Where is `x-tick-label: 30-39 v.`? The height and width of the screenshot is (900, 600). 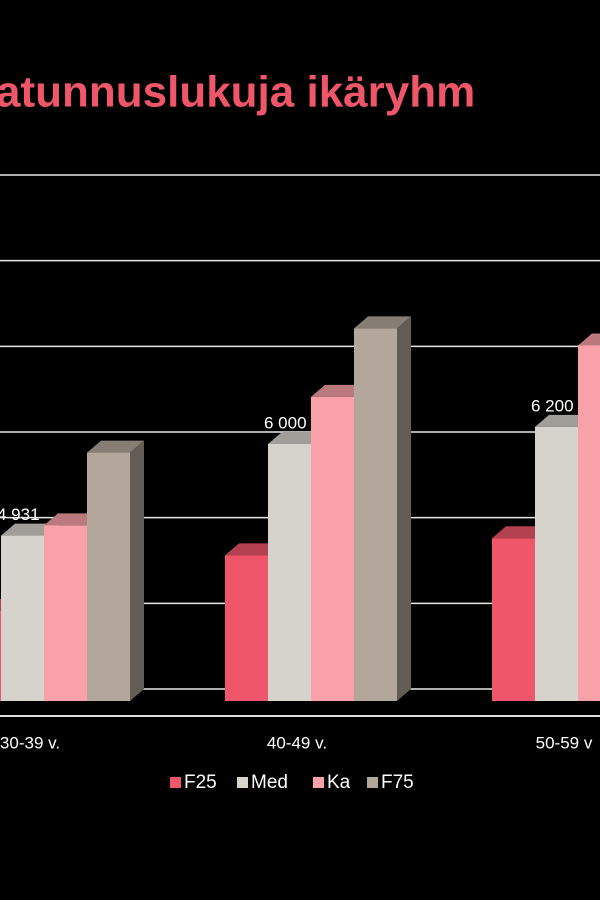
x-tick-label: 30-39 v. is located at coordinates (30, 742).